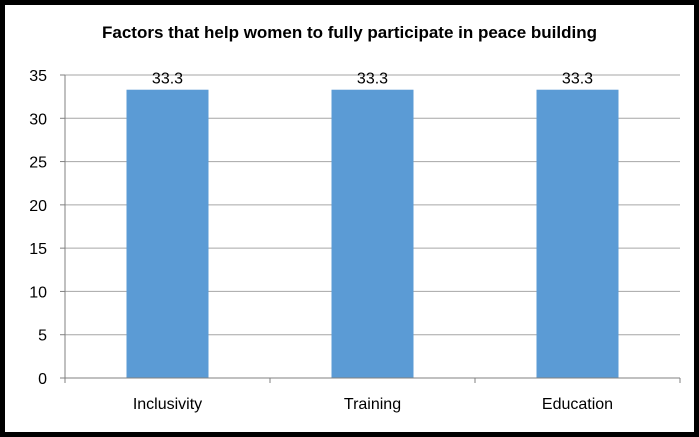  What do you see at coordinates (167, 234) in the screenshot?
I see `bar-inclusivity` at bounding box center [167, 234].